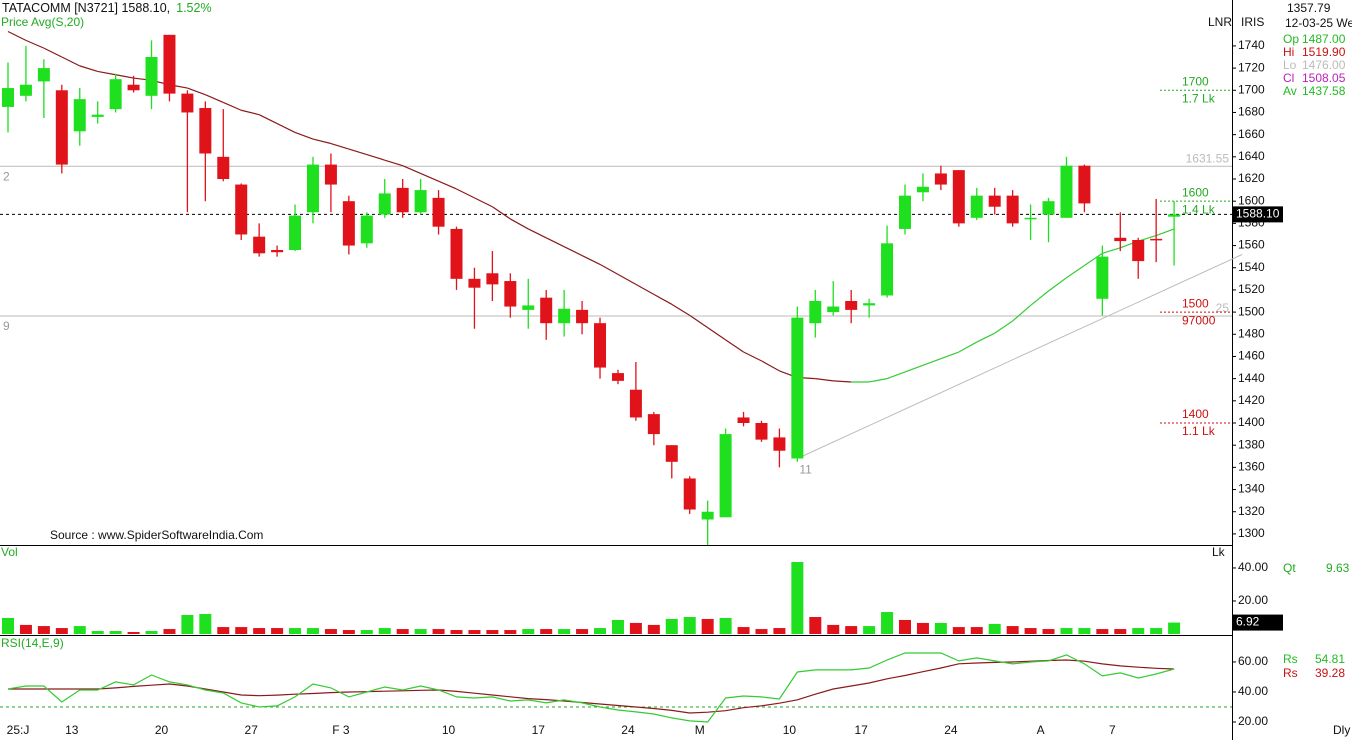  Describe the element at coordinates (1289, 568) in the screenshot. I see `qt-key: Qt` at that location.